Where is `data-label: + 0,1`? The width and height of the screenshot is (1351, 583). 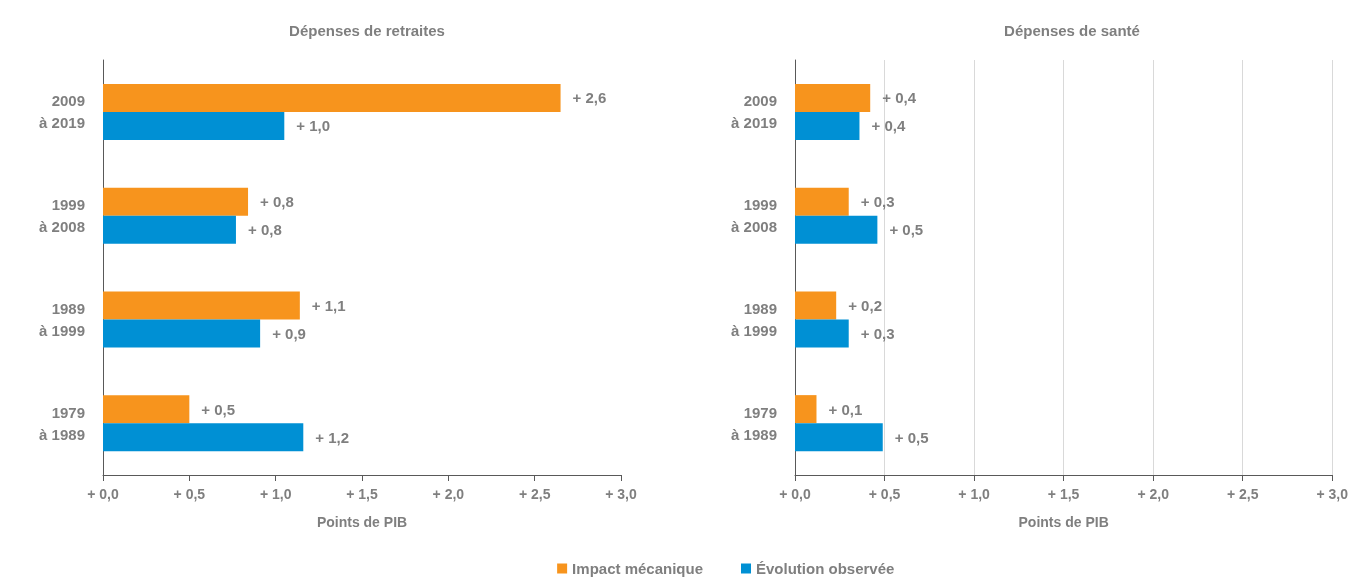
data-label: + 0,1 is located at coordinates (845, 409).